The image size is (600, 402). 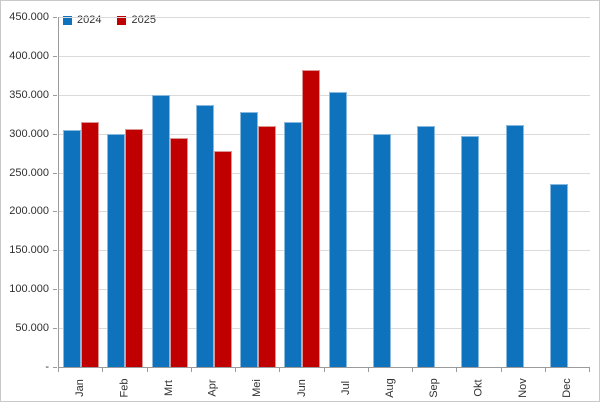 I want to click on x-axis-label-text: Sep, so click(x=434, y=388).